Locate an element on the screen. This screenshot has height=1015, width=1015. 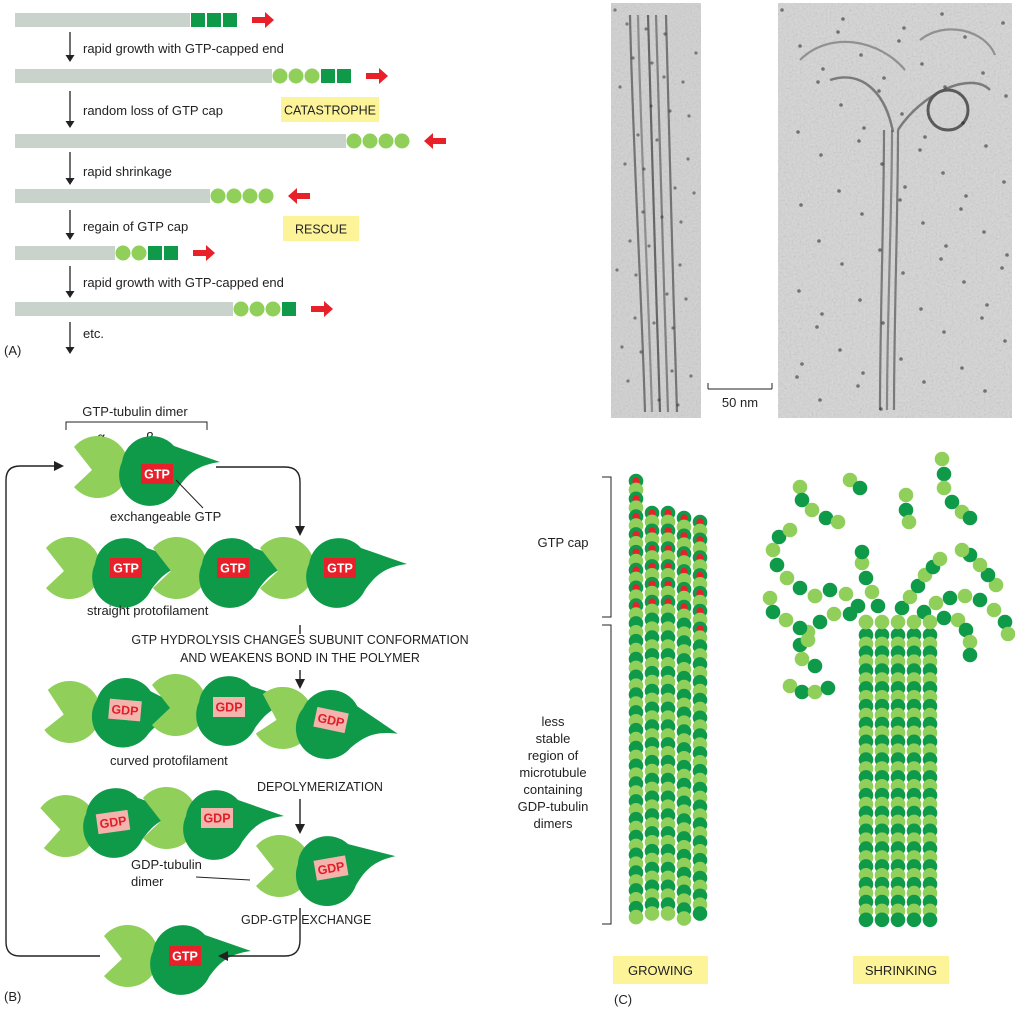
dimer-title: GTP-tubulin dimer is located at coordinates (135, 411).